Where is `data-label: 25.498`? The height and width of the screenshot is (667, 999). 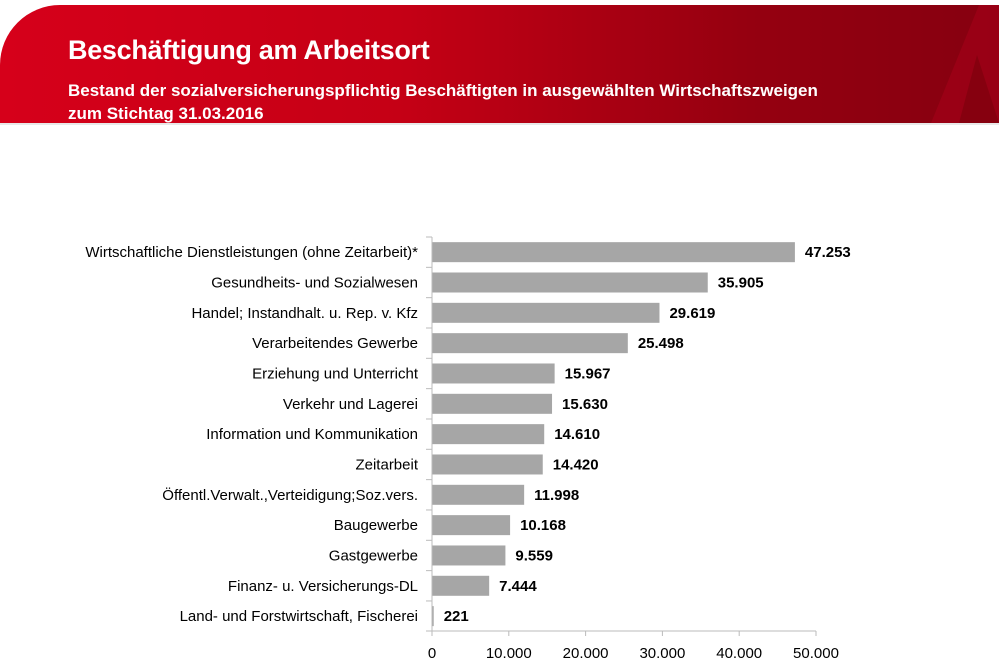 data-label: 25.498 is located at coordinates (661, 343).